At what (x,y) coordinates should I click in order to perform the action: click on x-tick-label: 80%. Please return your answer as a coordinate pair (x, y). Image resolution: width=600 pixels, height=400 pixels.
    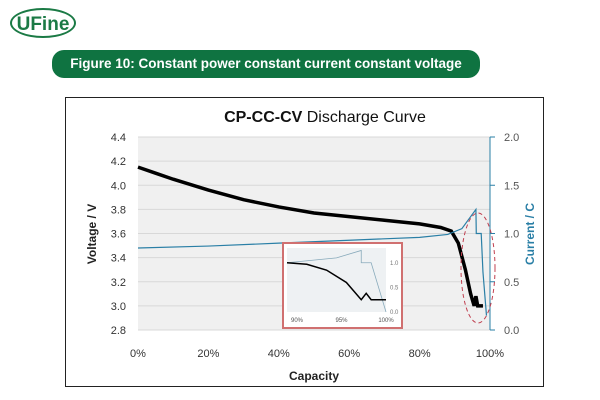
    Looking at the image, I should click on (420, 354).